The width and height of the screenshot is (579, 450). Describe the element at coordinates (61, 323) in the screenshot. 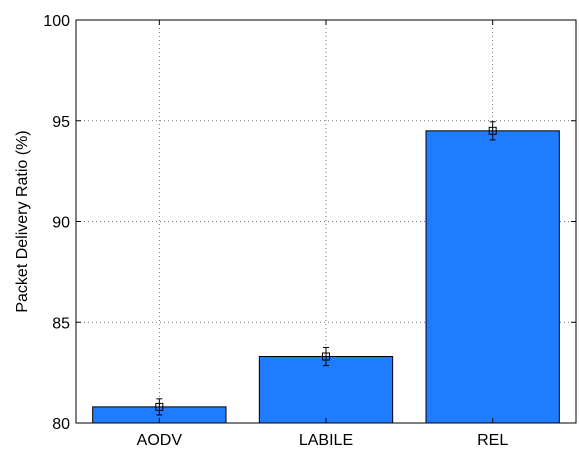

I see `y-tick-label: 85` at that location.